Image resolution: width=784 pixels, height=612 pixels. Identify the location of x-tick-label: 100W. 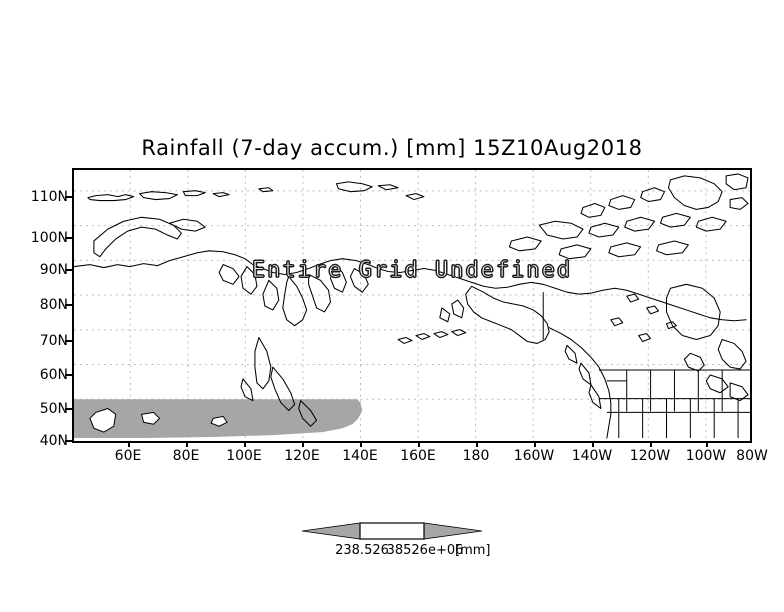
(706, 456).